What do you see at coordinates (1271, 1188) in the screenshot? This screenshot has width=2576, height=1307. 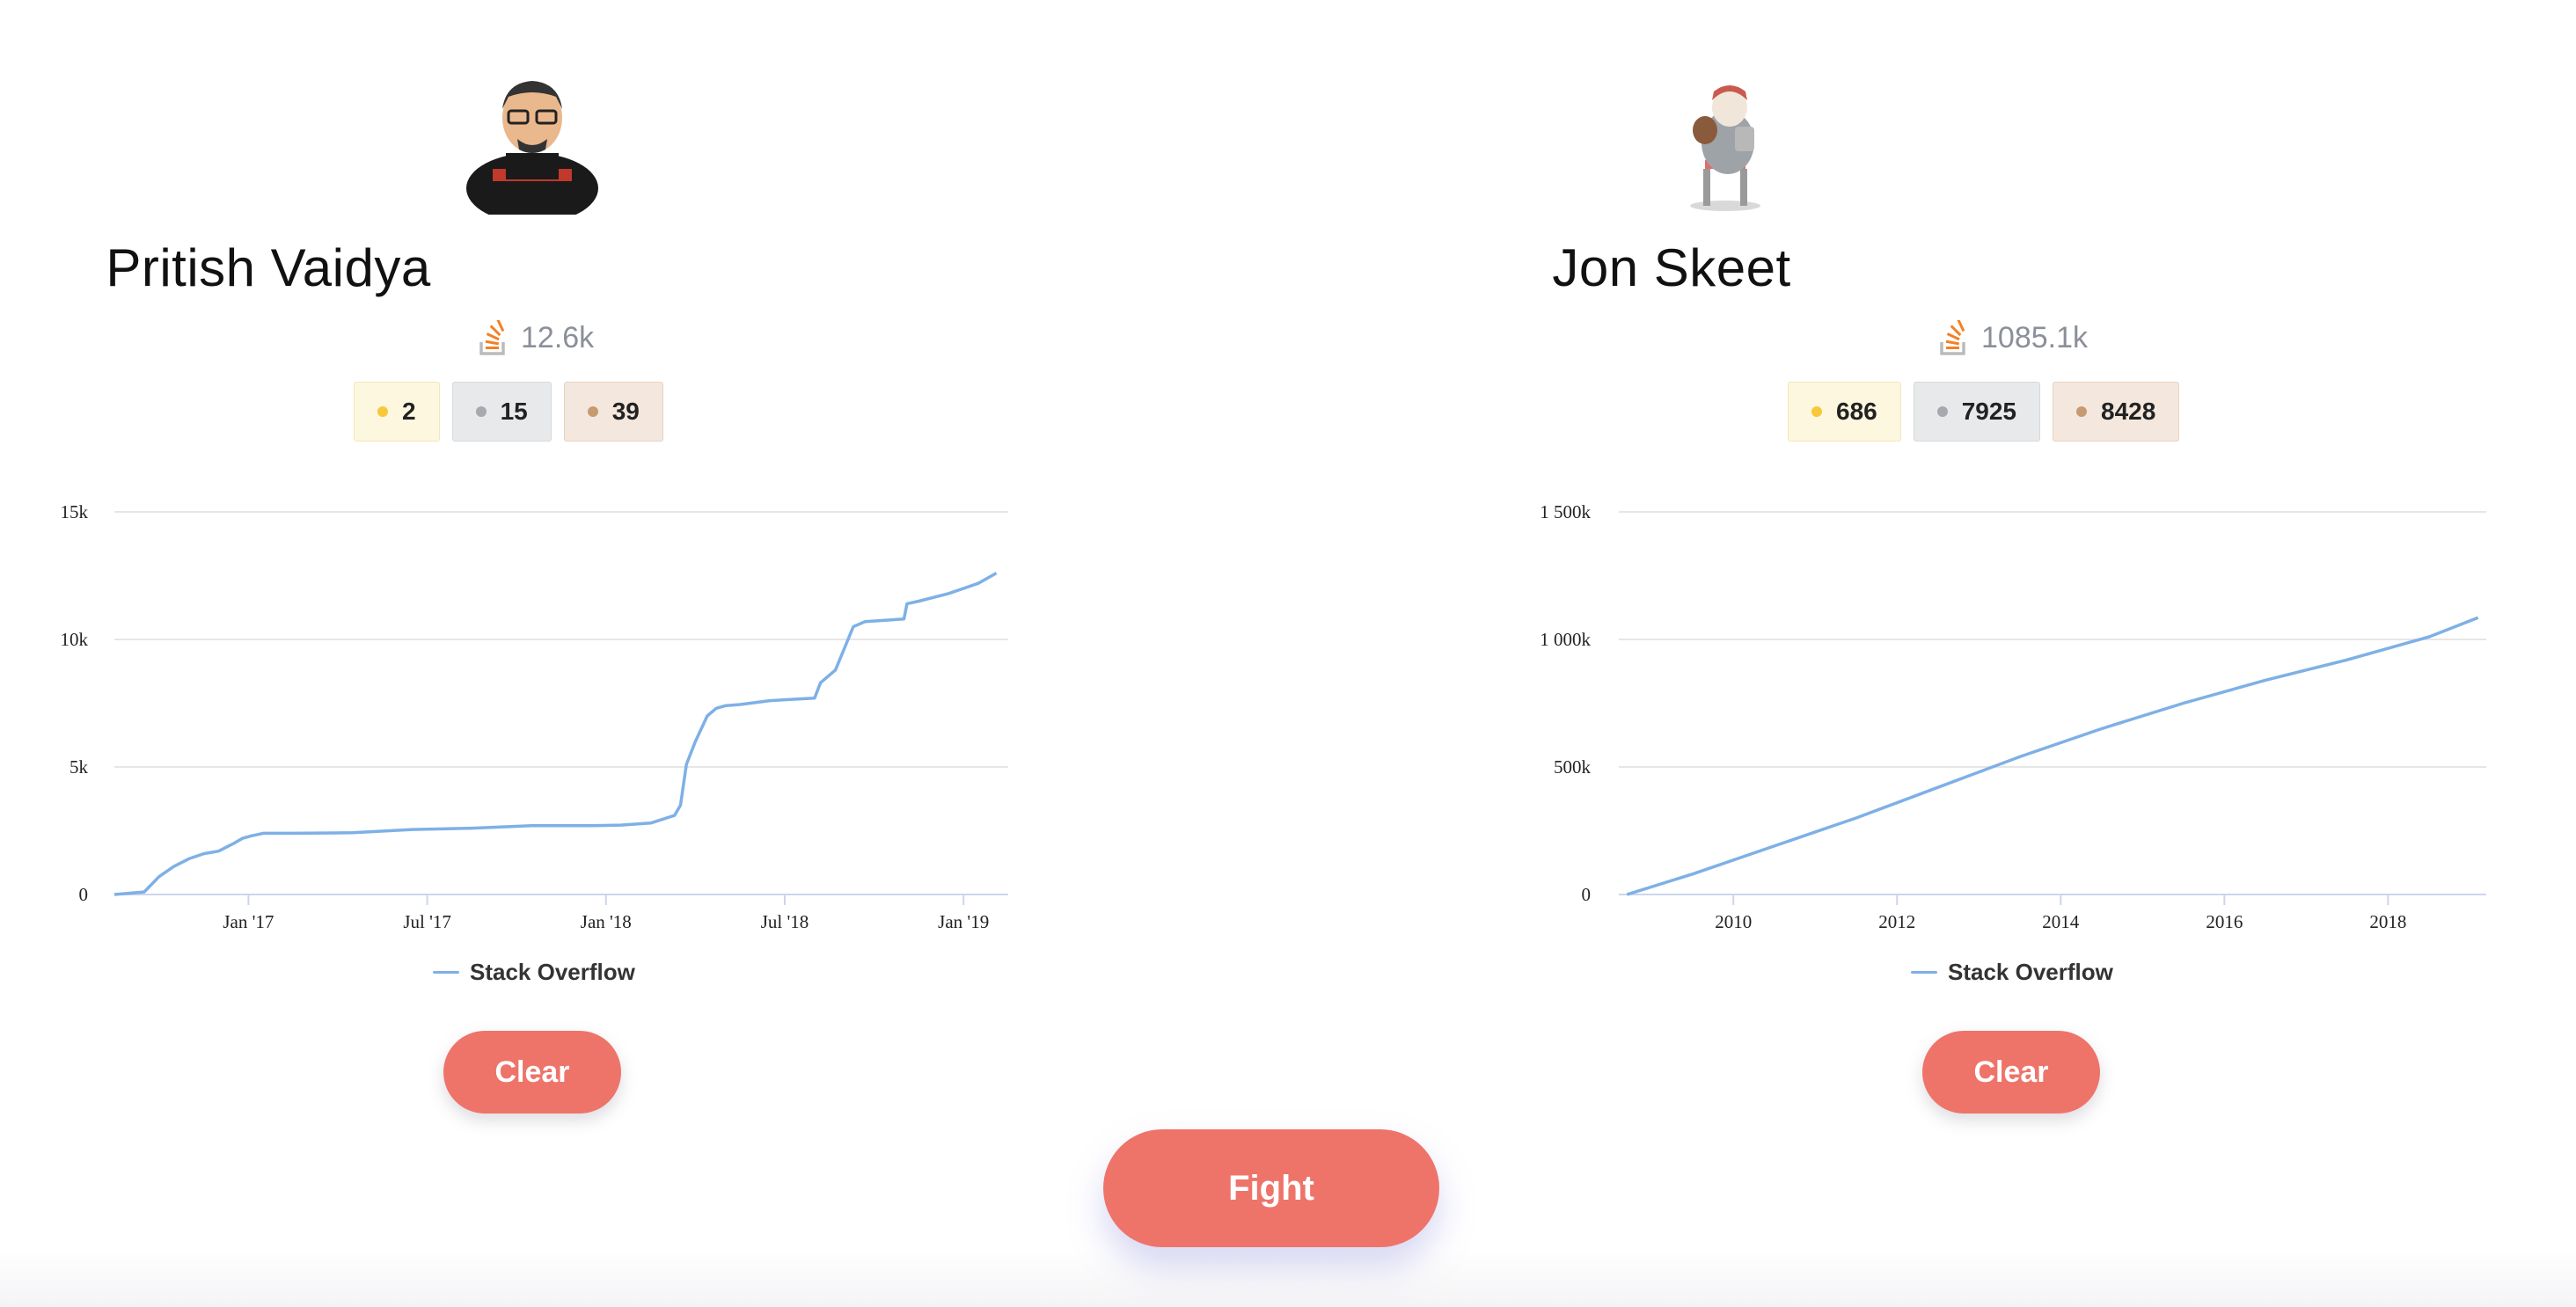 I see `fight-button: Fight` at bounding box center [1271, 1188].